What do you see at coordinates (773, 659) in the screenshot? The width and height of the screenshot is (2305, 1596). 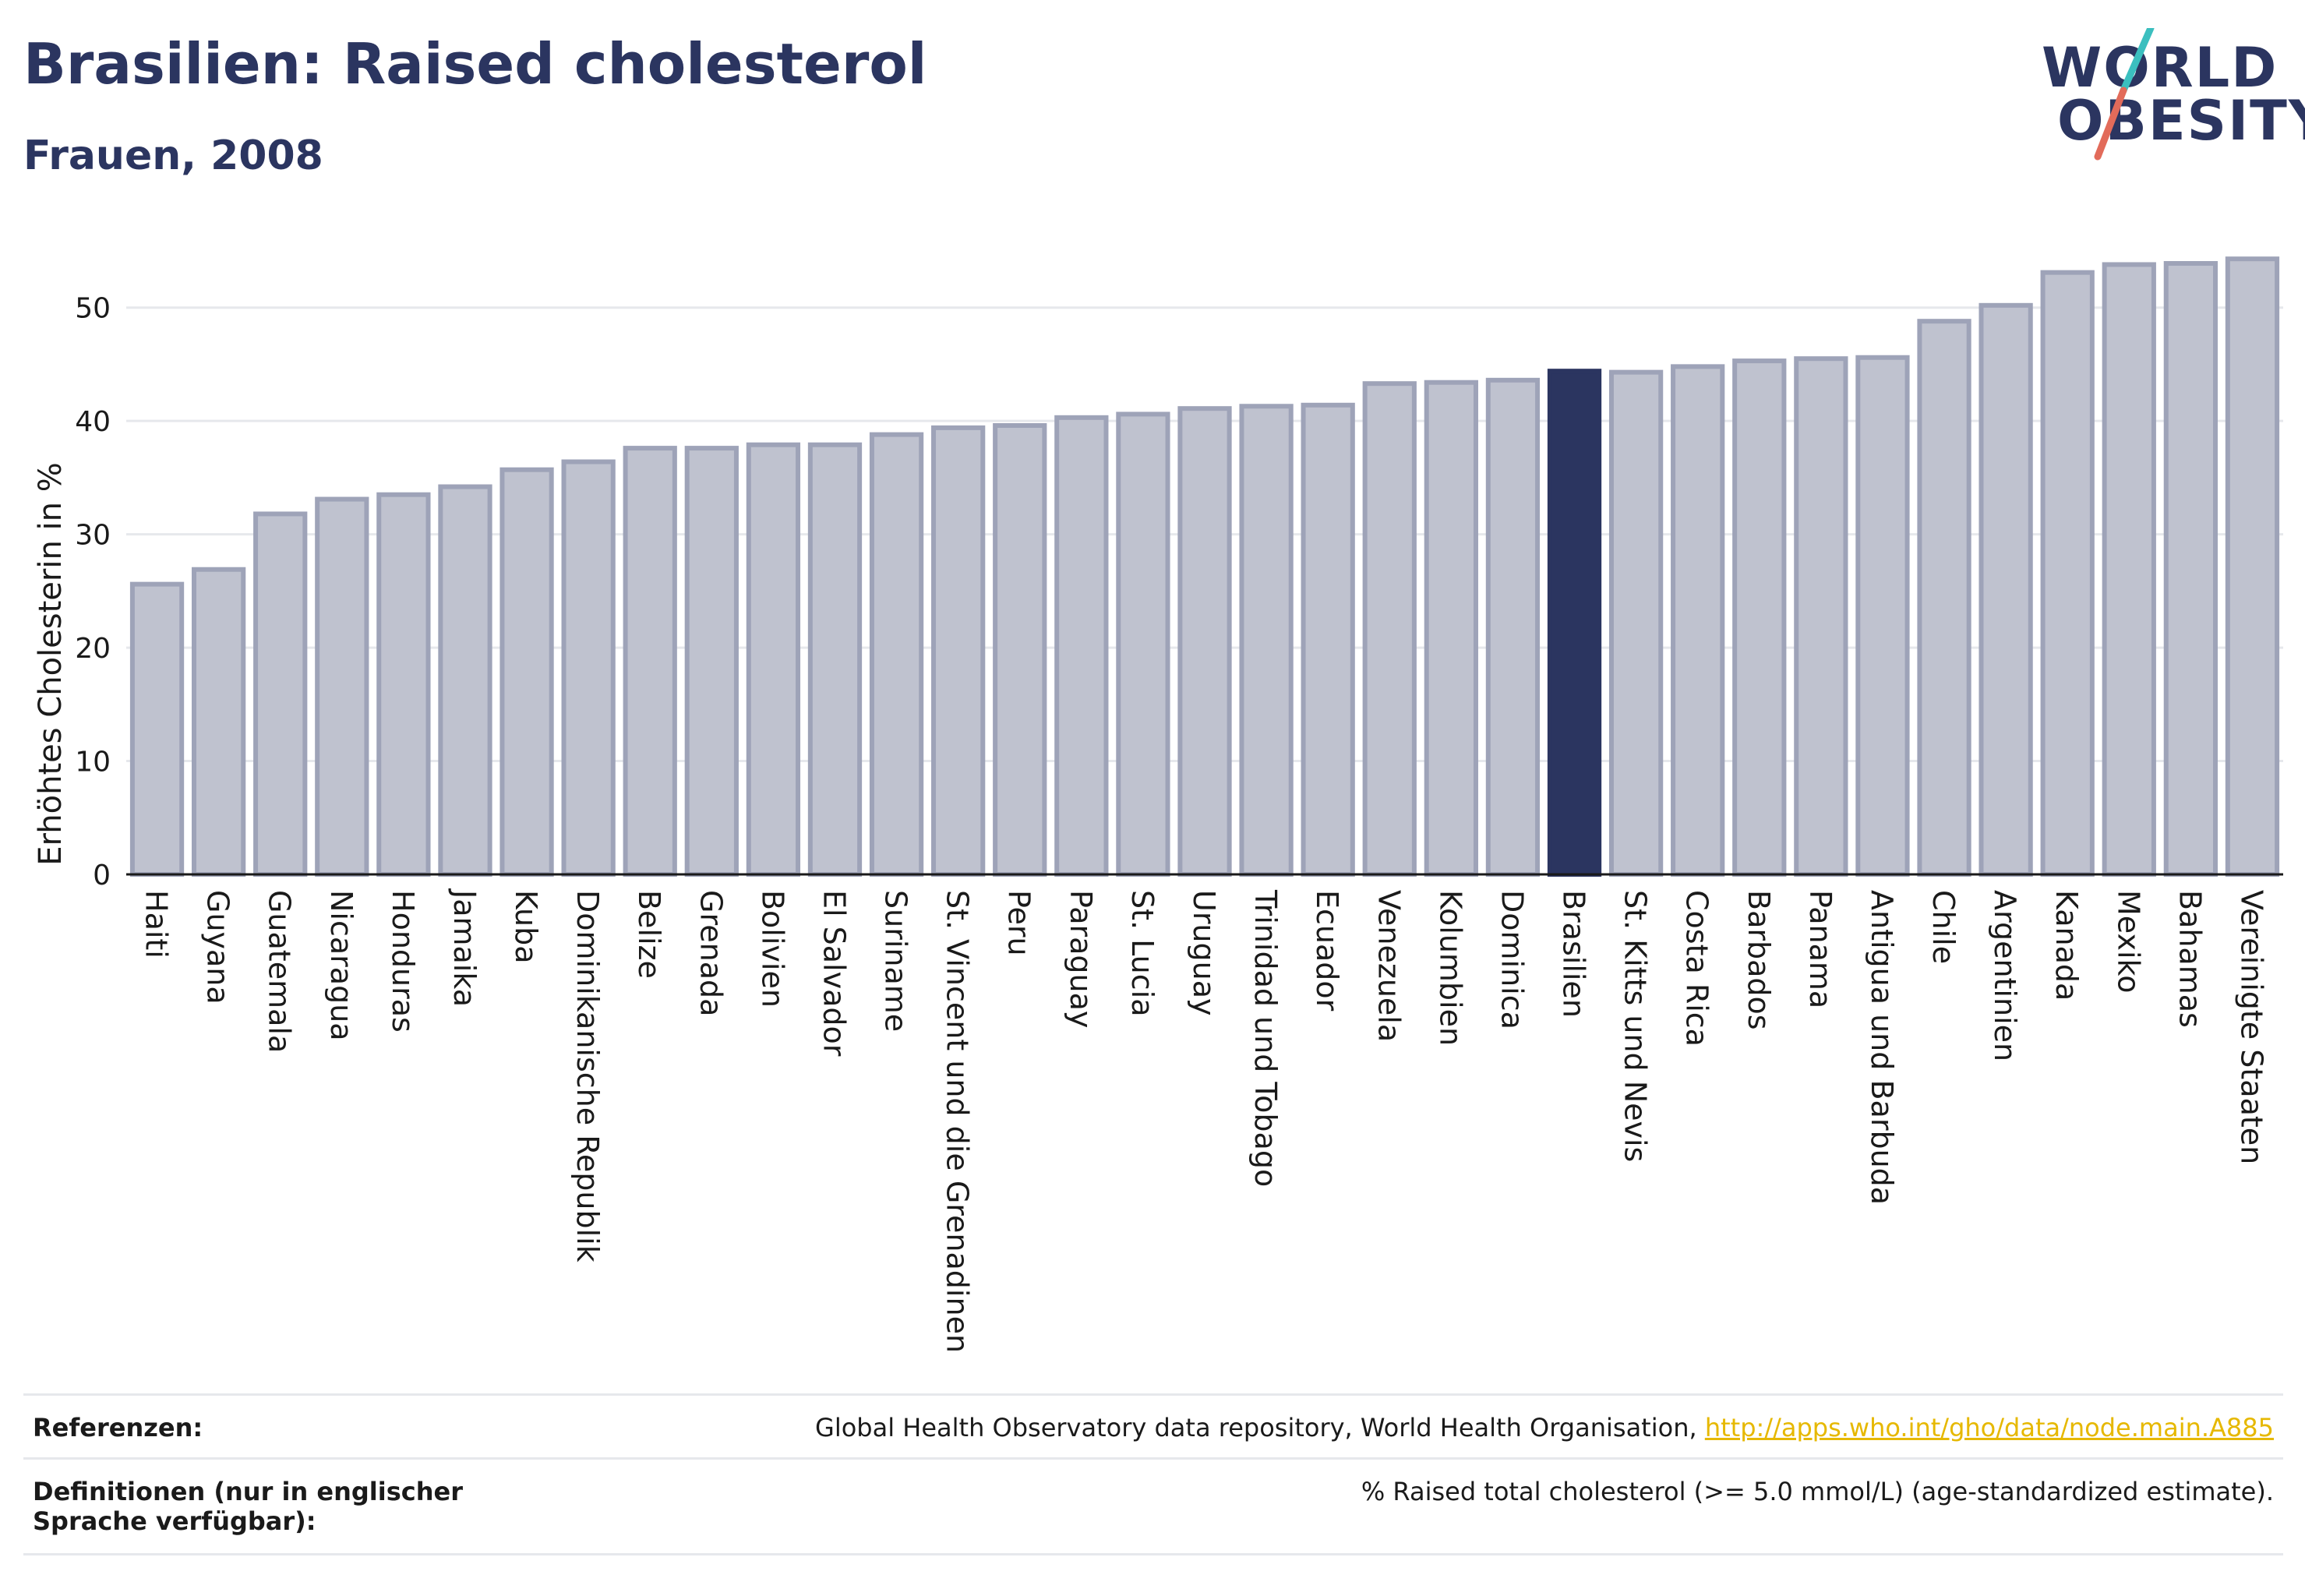 I see `bar-bolivien` at bounding box center [773, 659].